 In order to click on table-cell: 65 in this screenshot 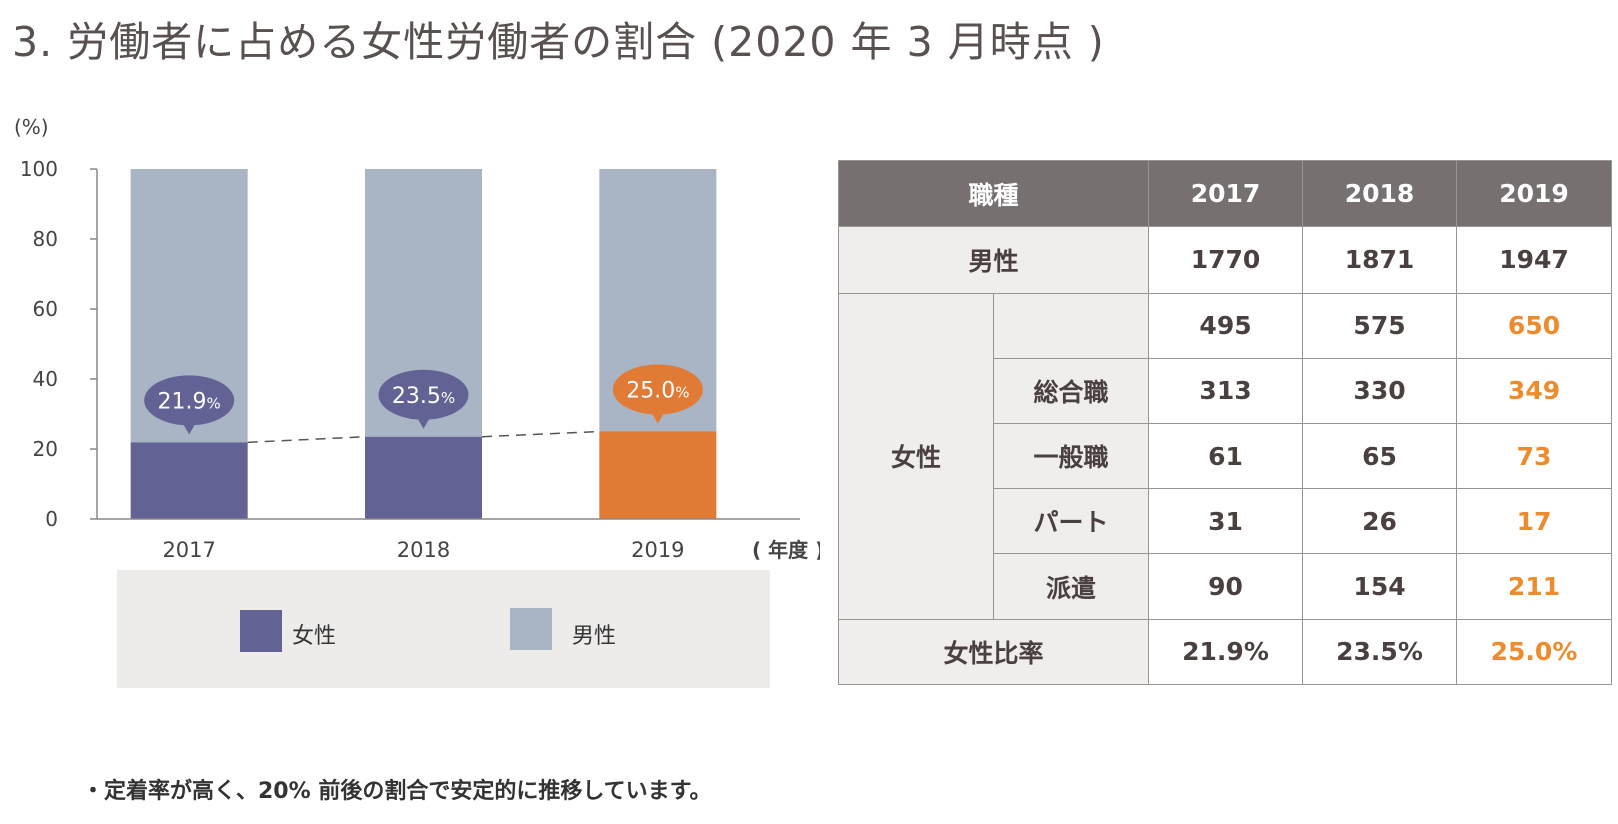, I will do `click(1380, 456)`.